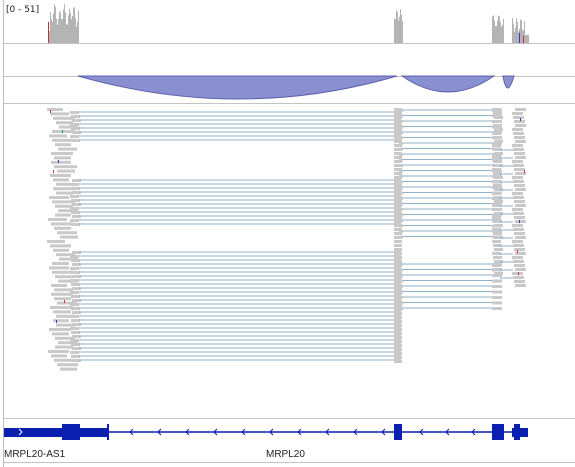  Describe the element at coordinates (285, 454) in the screenshot. I see `gene-label-mrpl20: MRPL20` at that location.